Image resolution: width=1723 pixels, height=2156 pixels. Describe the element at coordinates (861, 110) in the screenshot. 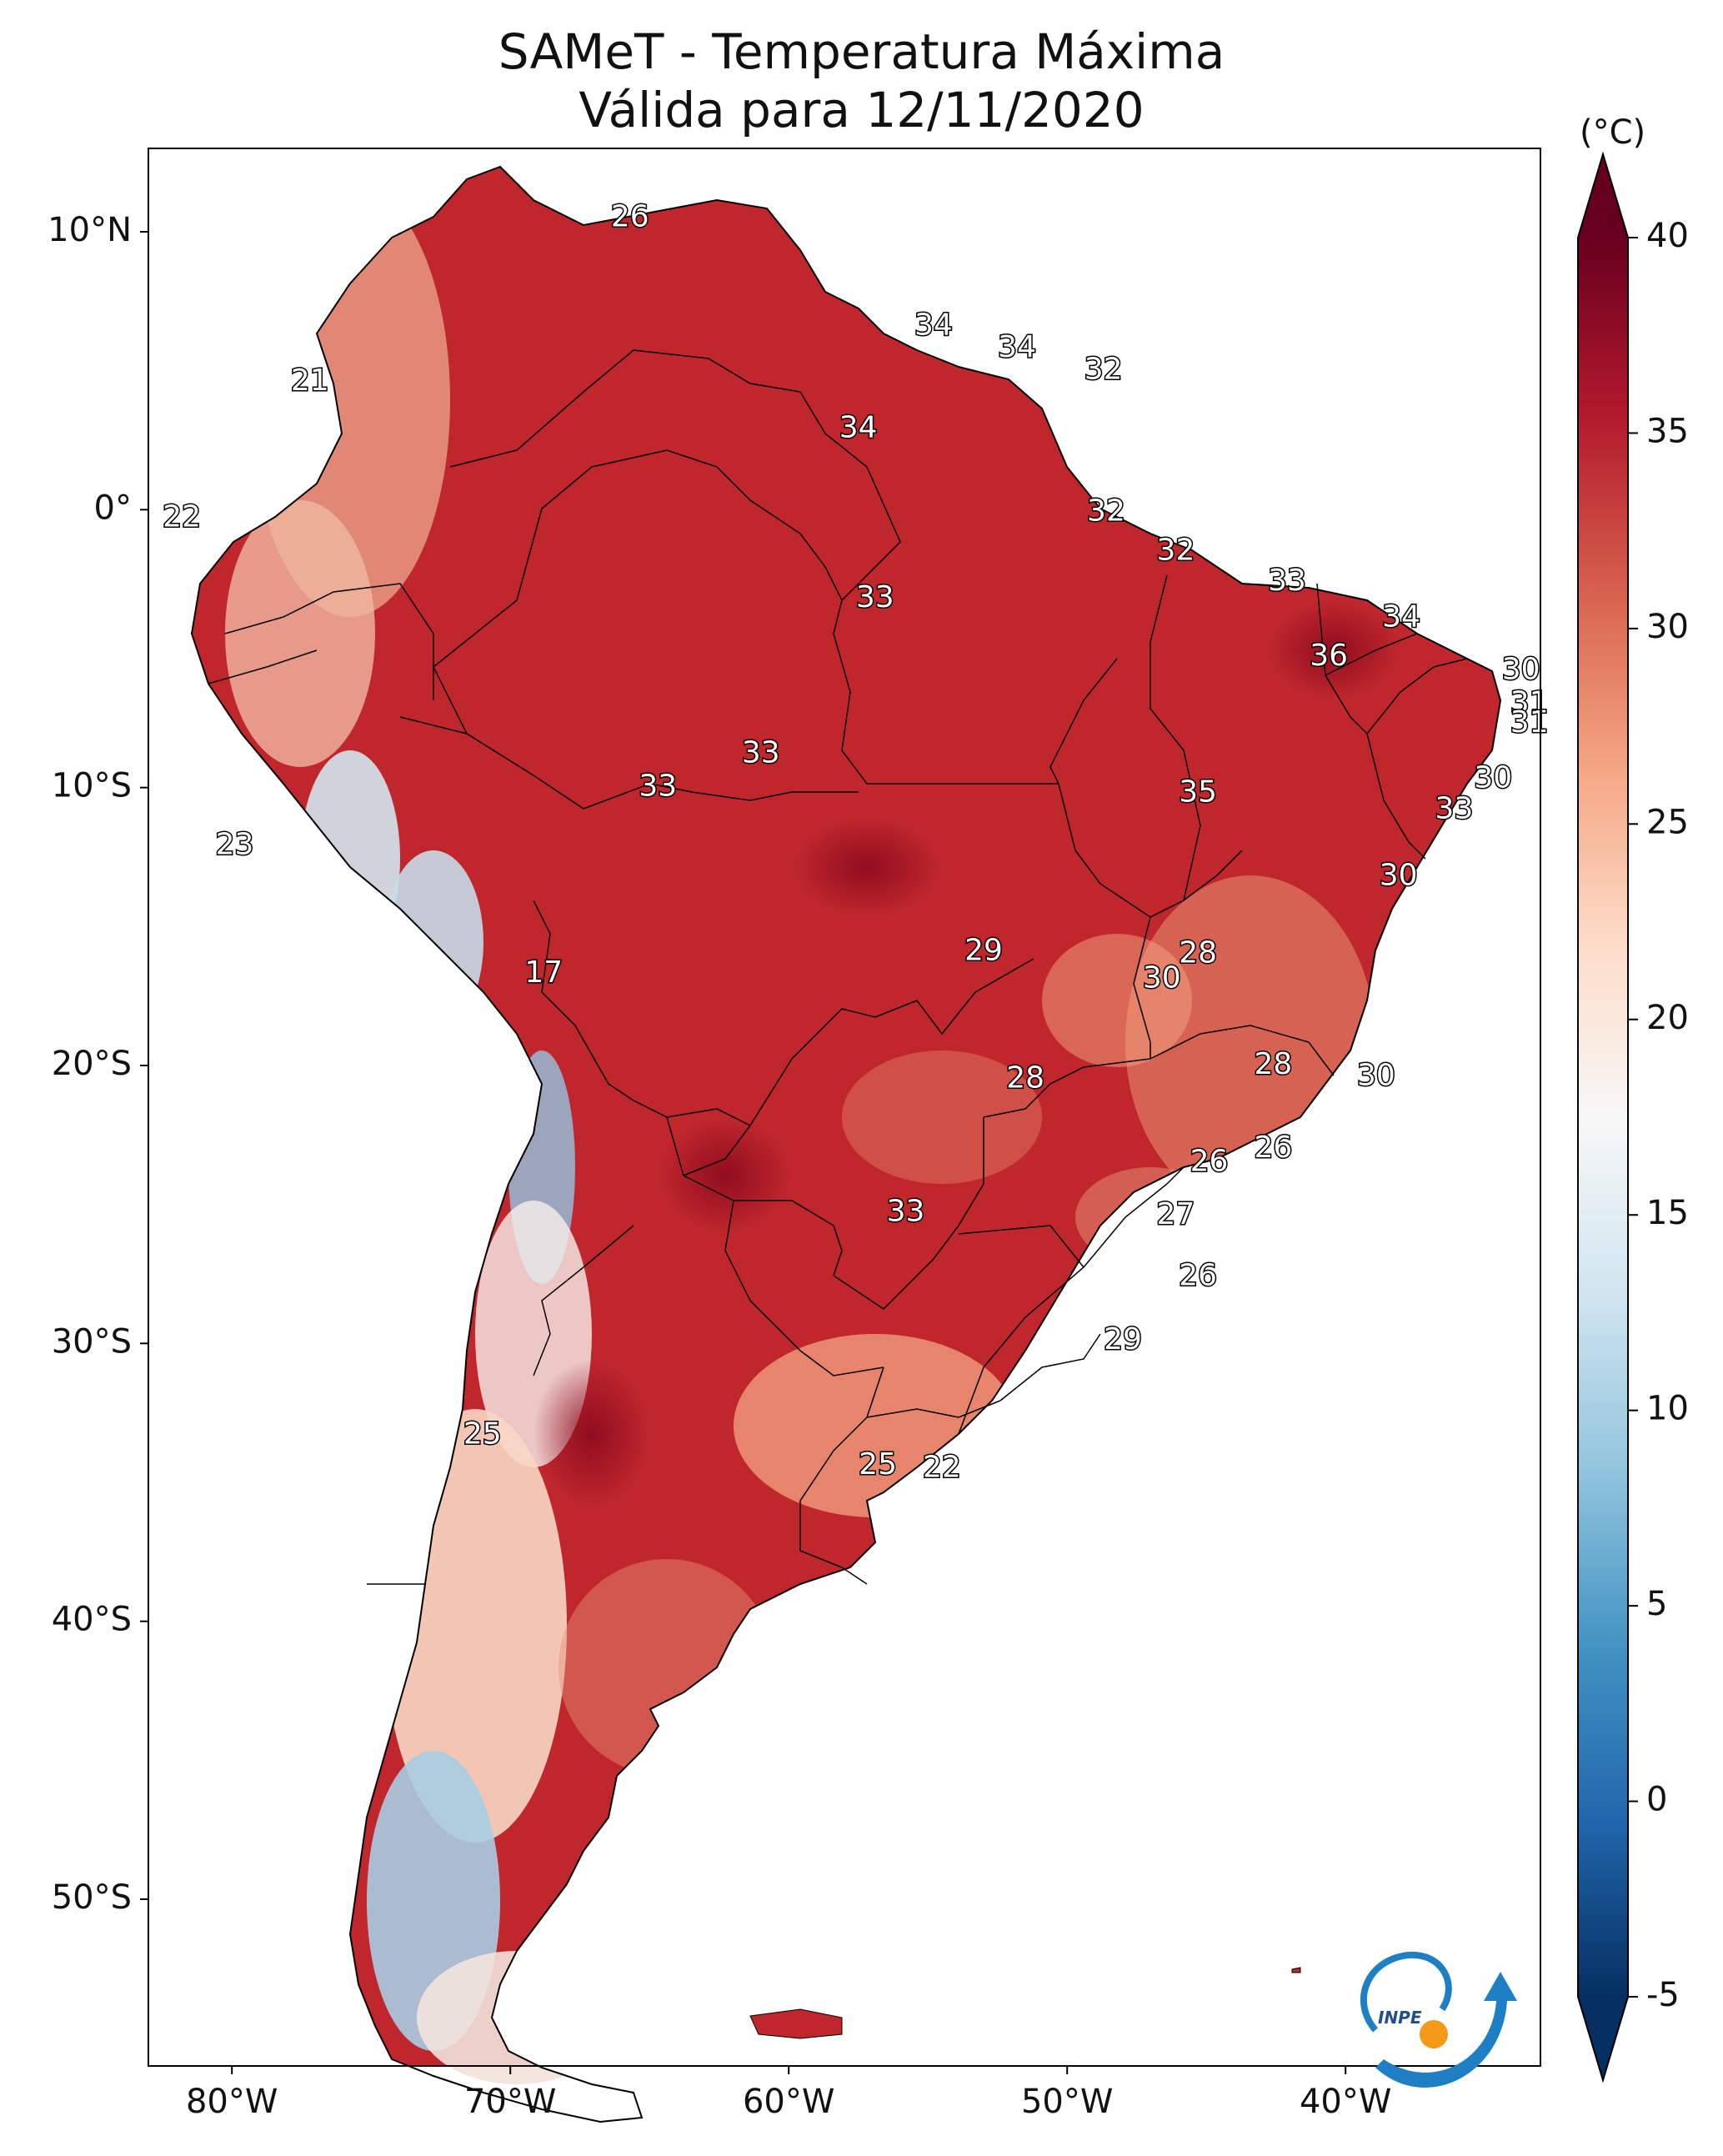

I see `map-subtitle: Válida para 12/11/2020` at that location.